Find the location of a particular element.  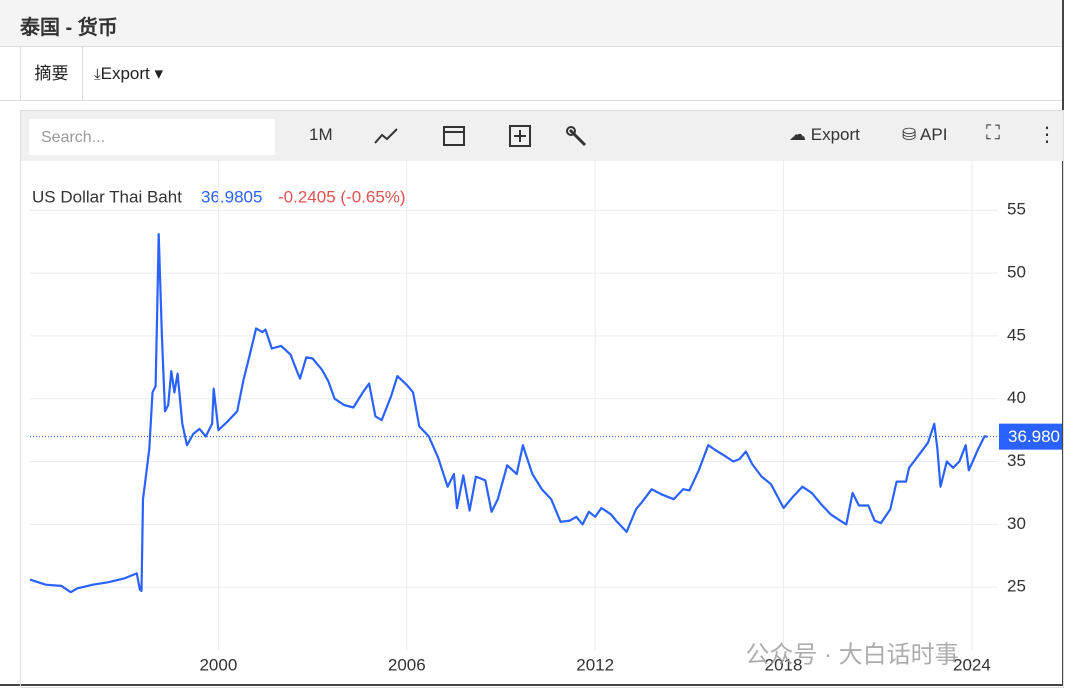

x-tick-label: 2018 is located at coordinates (784, 664).